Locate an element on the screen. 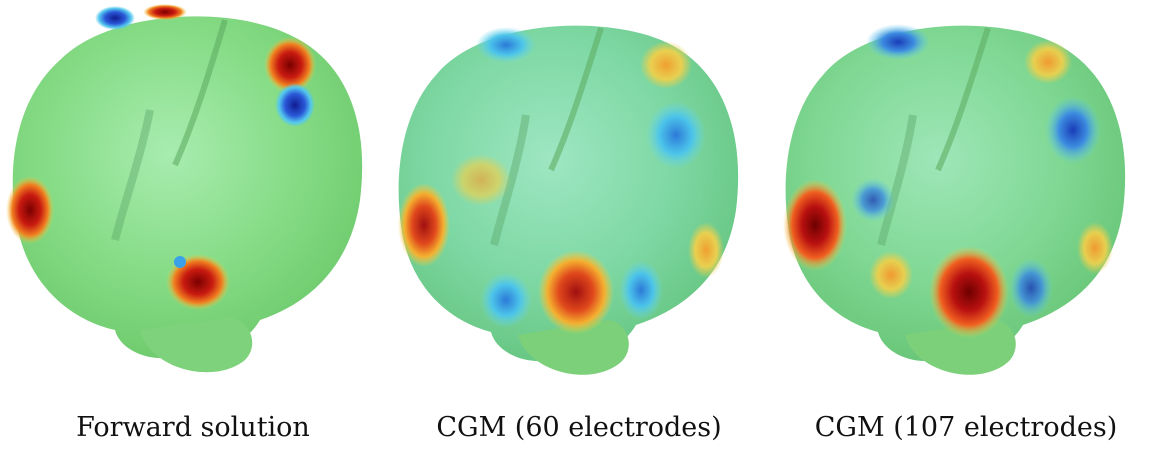 This screenshot has width=1159, height=460. caption-cgm-60: CGM (60 electrodes) is located at coordinates (579, 427).